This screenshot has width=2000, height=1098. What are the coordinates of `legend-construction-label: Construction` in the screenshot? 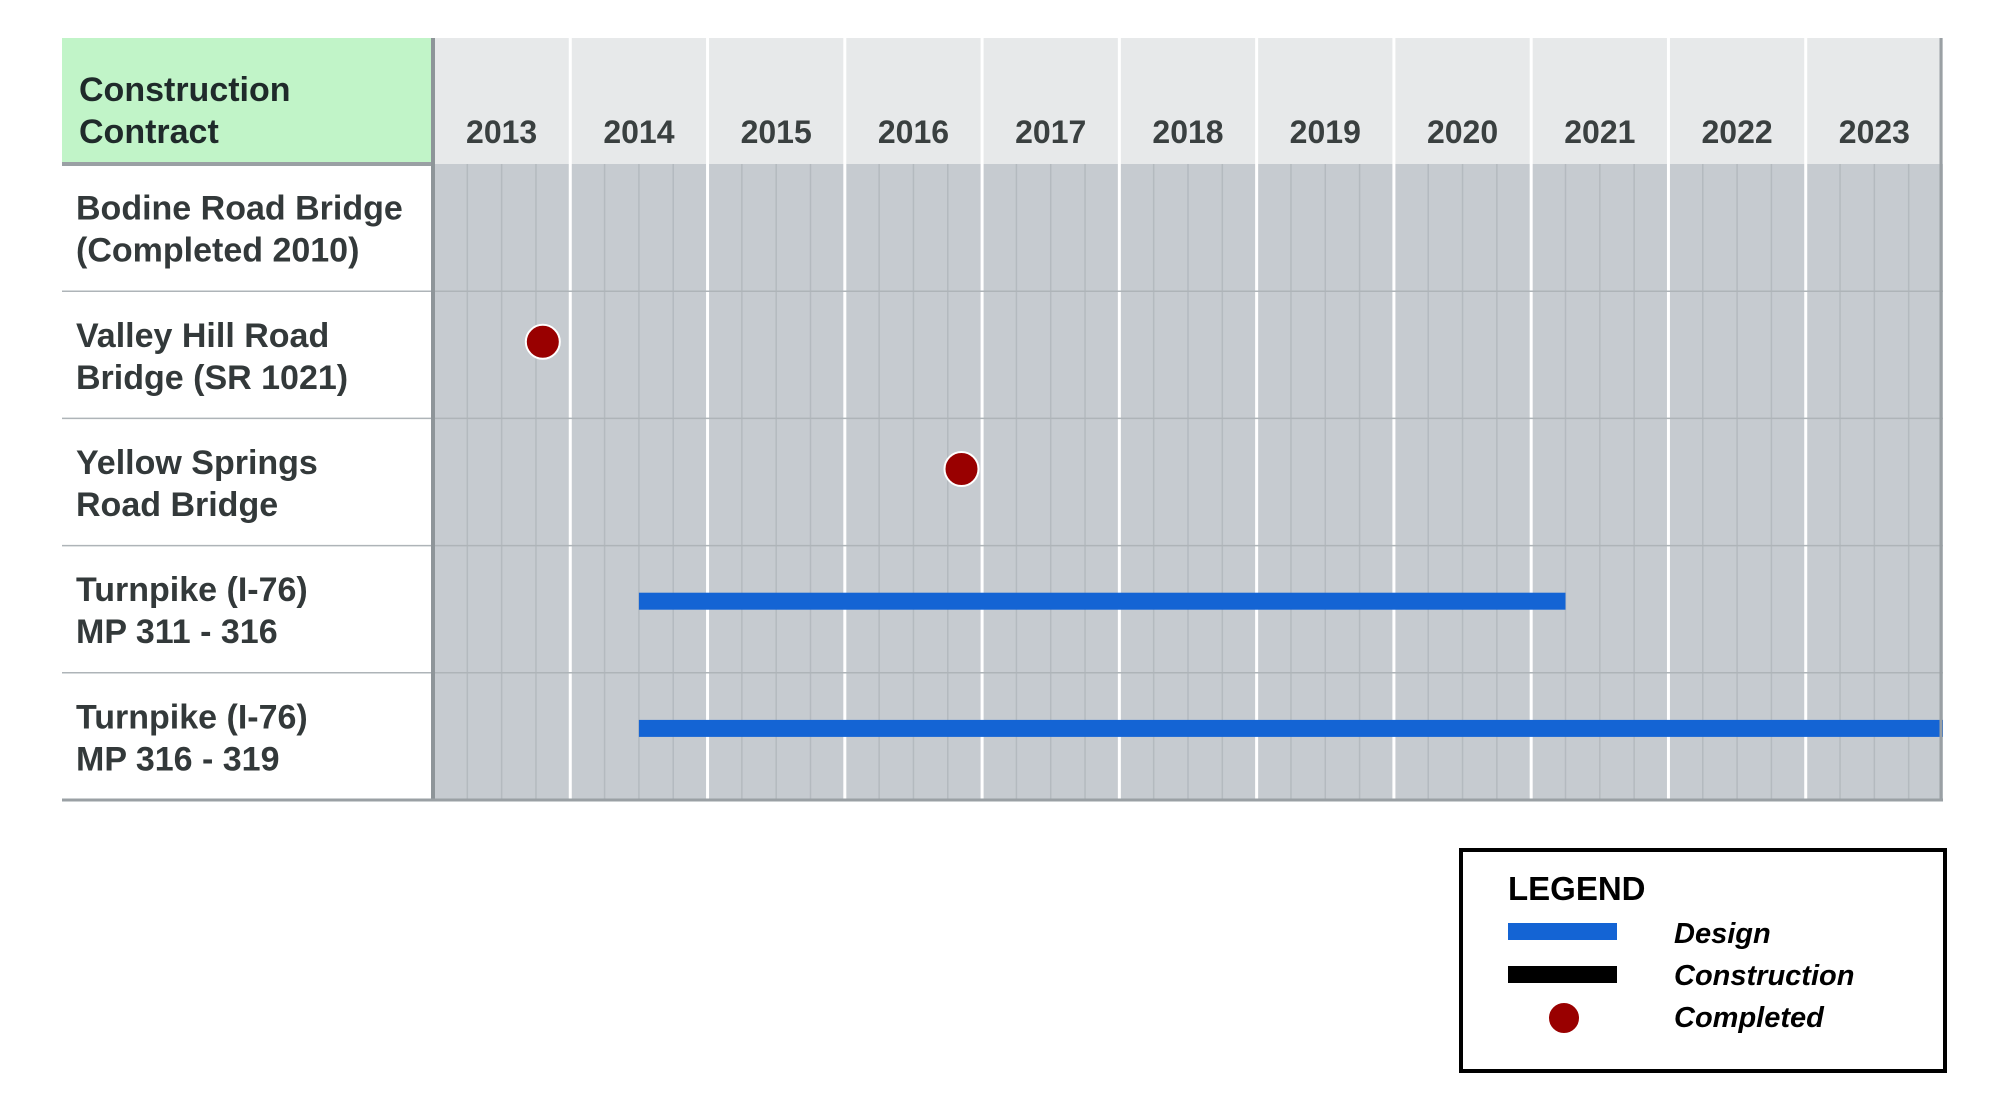 It's located at (1764, 976).